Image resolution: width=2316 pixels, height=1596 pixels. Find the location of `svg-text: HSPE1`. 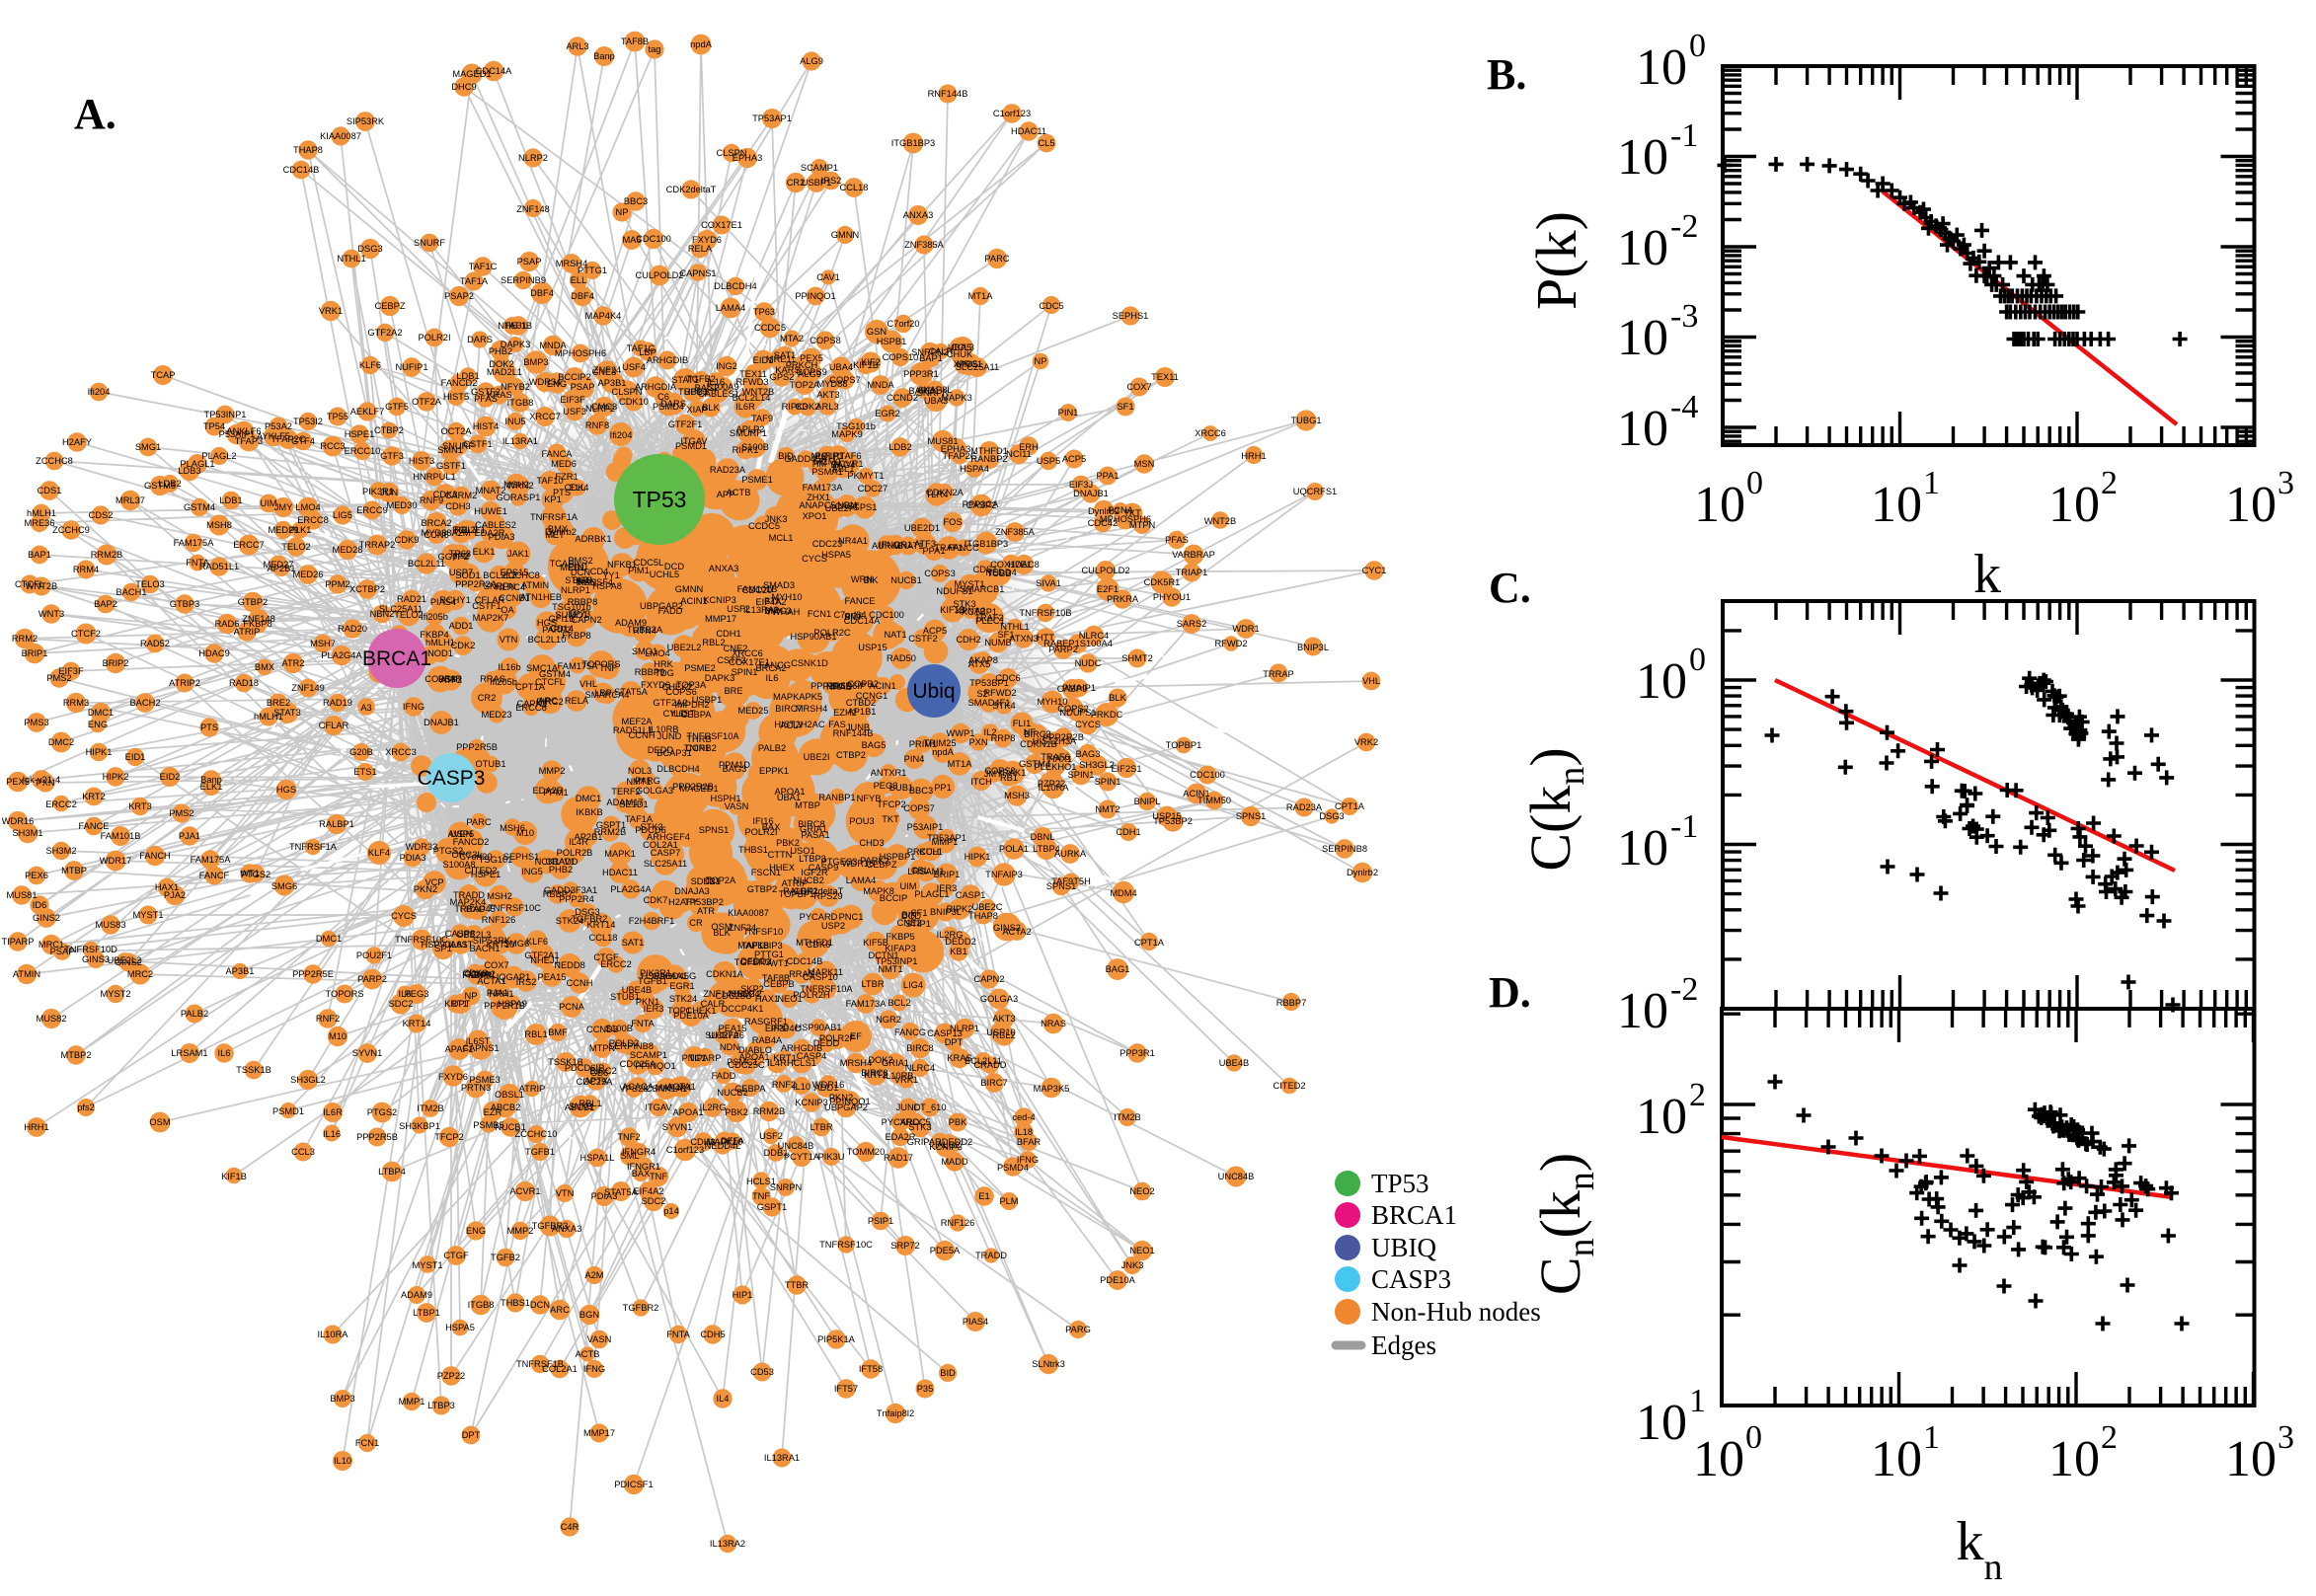

svg-text: HSPE1 is located at coordinates (360, 434).